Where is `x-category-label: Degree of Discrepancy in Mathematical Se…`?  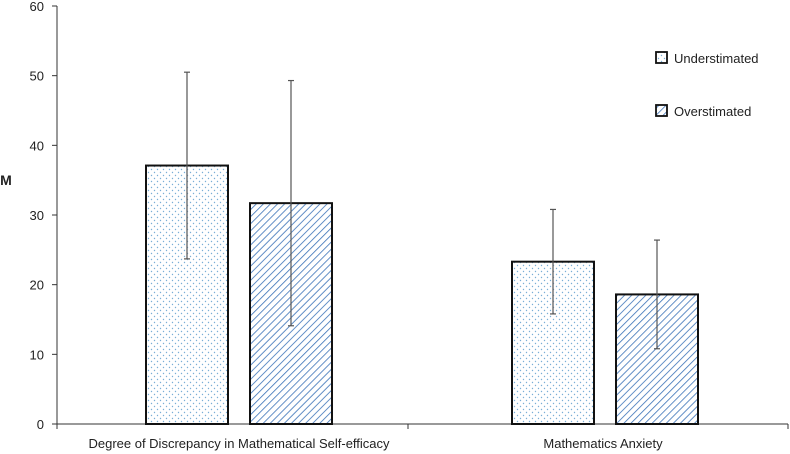 x-category-label: Degree of Discrepancy in Mathematical Se… is located at coordinates (239, 443).